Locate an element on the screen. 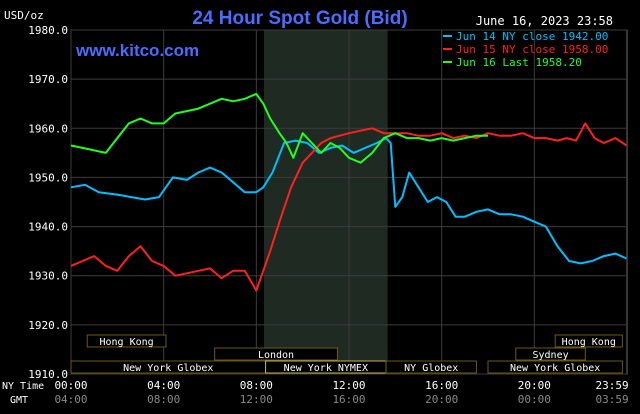 The image size is (640, 414). legend-label: Jun 16 Last 1958.20 is located at coordinates (519, 62).